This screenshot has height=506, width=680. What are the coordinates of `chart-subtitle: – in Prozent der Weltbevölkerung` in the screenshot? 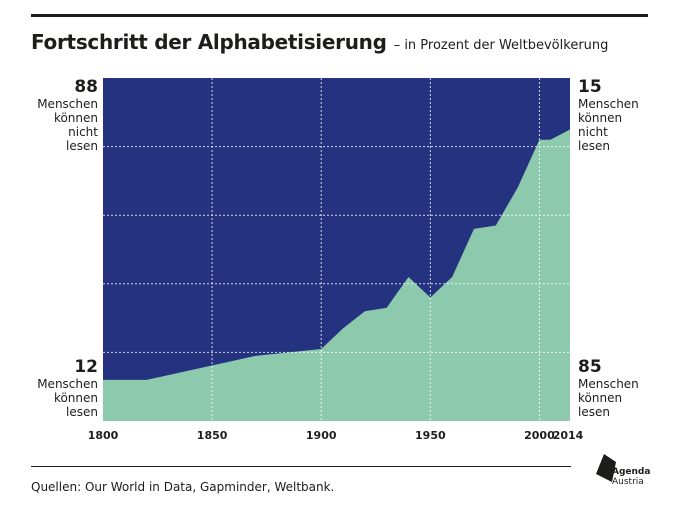 It's located at (501, 45).